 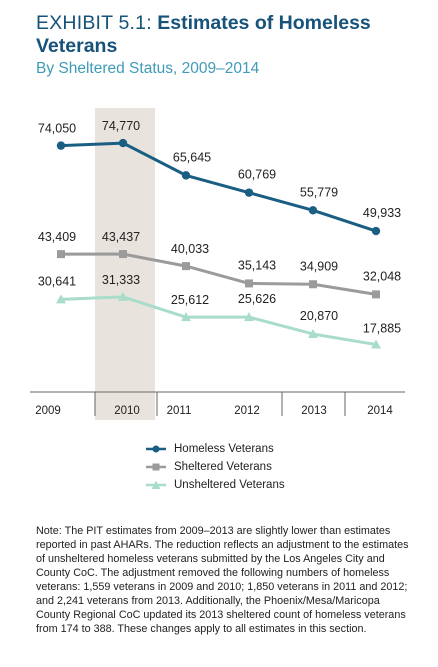 What do you see at coordinates (257, 299) in the screenshot?
I see `data-label-2-2012: 25,626` at bounding box center [257, 299].